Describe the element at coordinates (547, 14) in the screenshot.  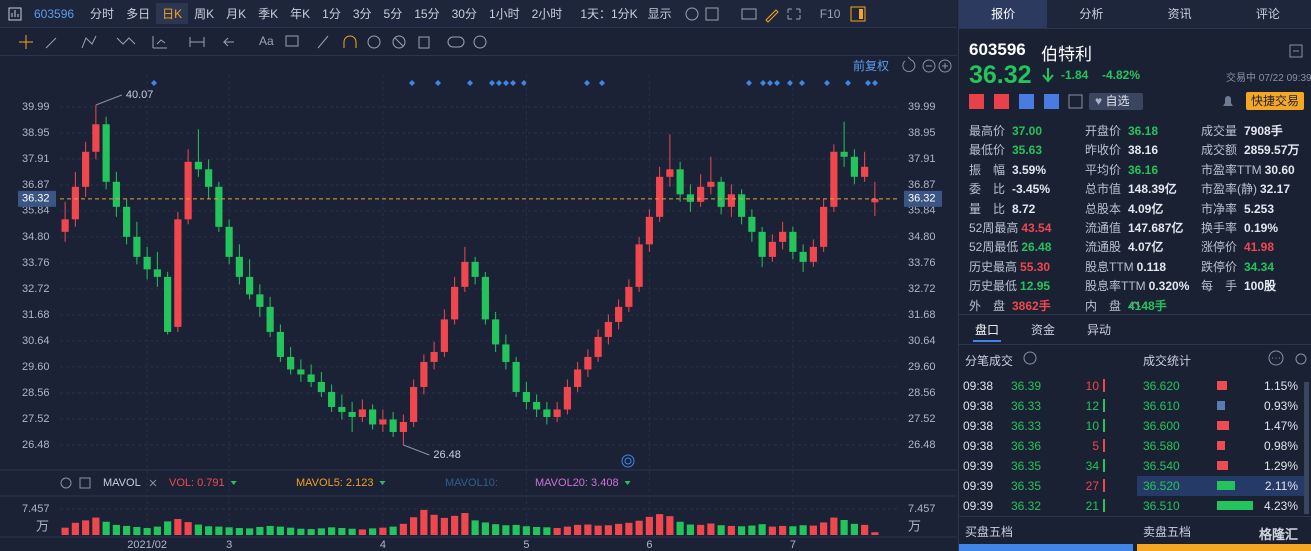
I see `period-tab: 2小时` at that location.